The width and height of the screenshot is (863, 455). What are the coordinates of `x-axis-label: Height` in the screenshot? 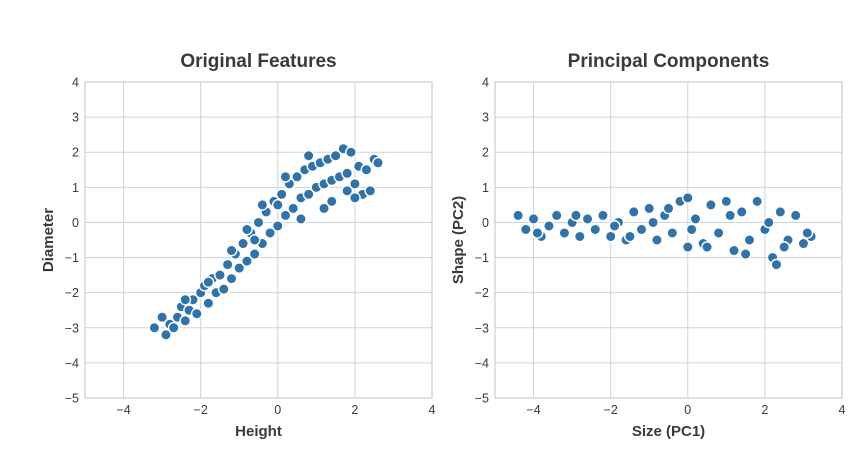 It's located at (258, 431).